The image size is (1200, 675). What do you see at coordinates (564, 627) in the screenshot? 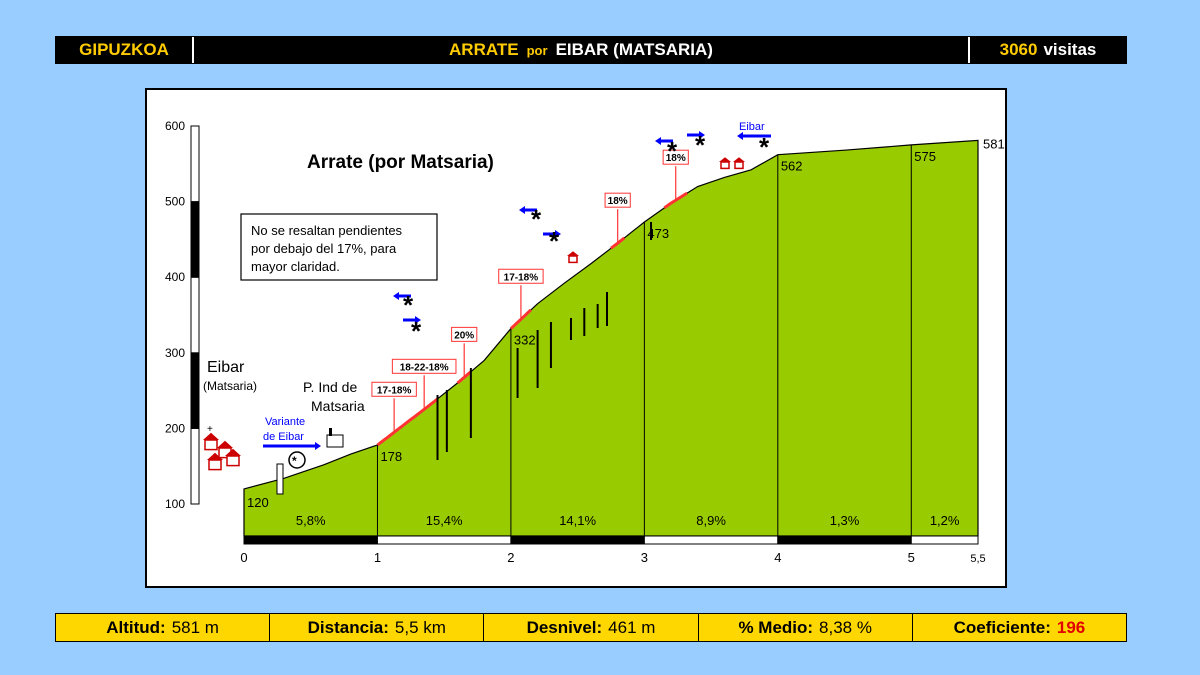
I see `stat-desnivel-label: Desnivel:` at bounding box center [564, 627].